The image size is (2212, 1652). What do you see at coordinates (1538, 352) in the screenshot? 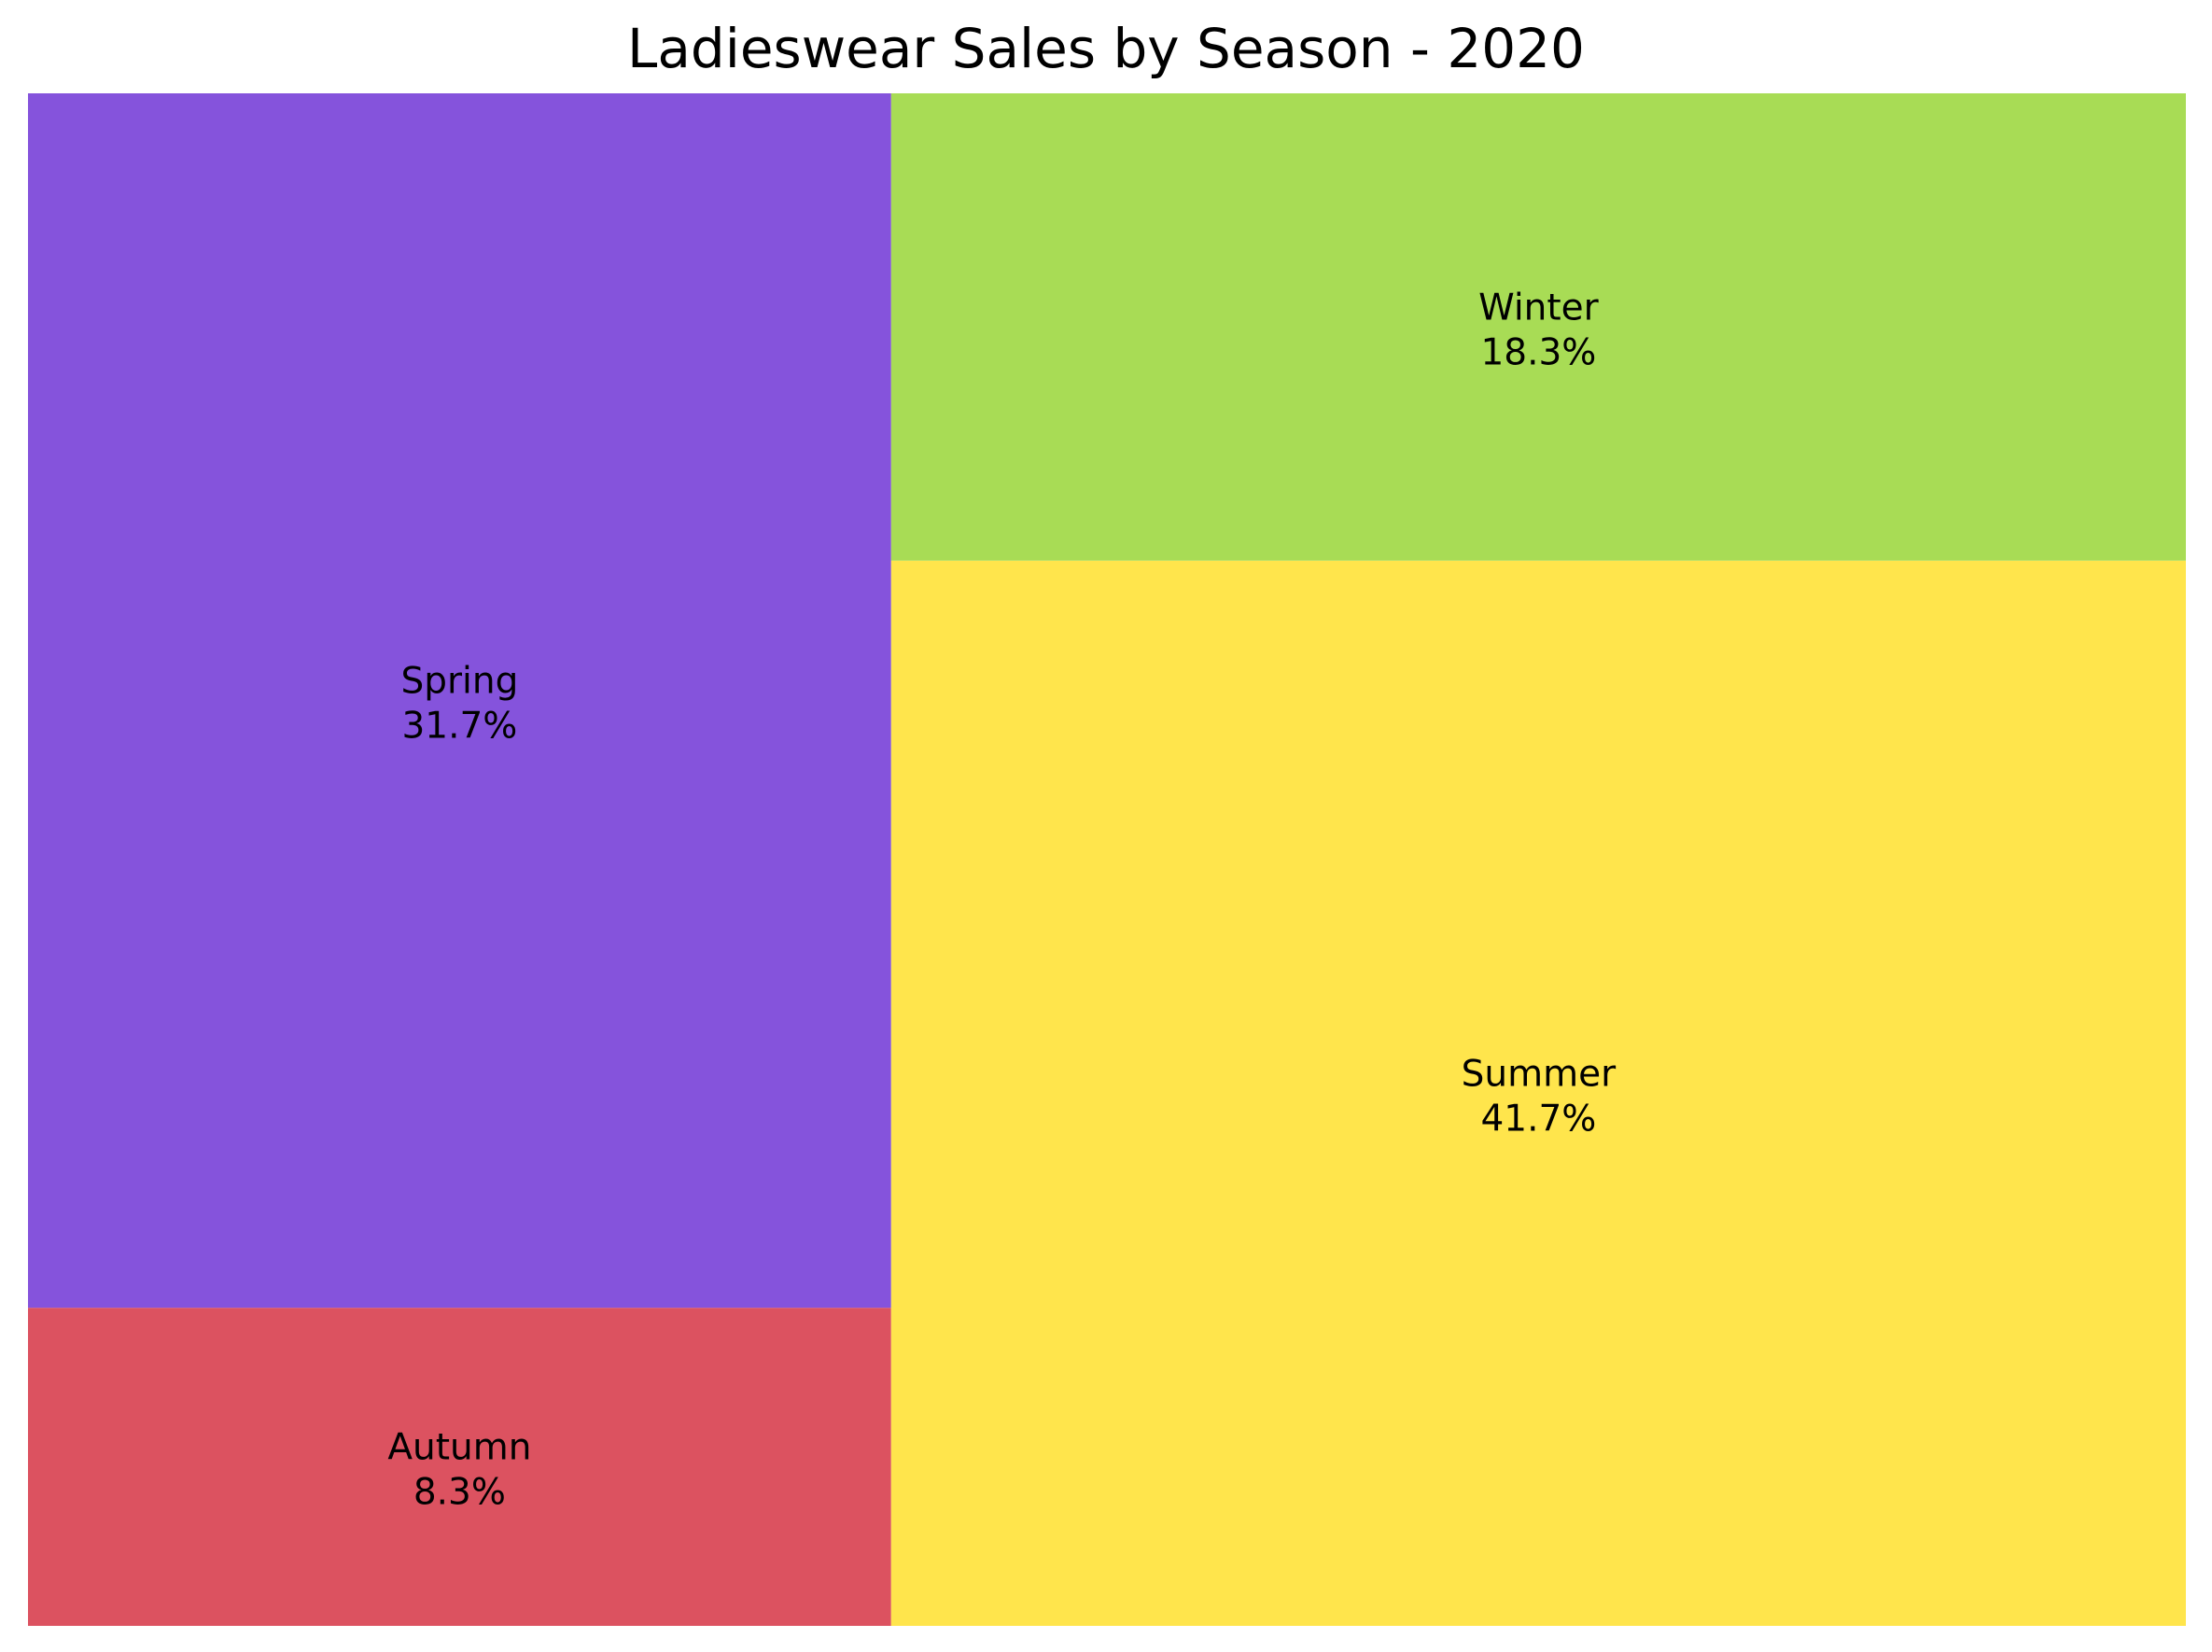
I see `tile-value-winter: 18.3%` at bounding box center [1538, 352].